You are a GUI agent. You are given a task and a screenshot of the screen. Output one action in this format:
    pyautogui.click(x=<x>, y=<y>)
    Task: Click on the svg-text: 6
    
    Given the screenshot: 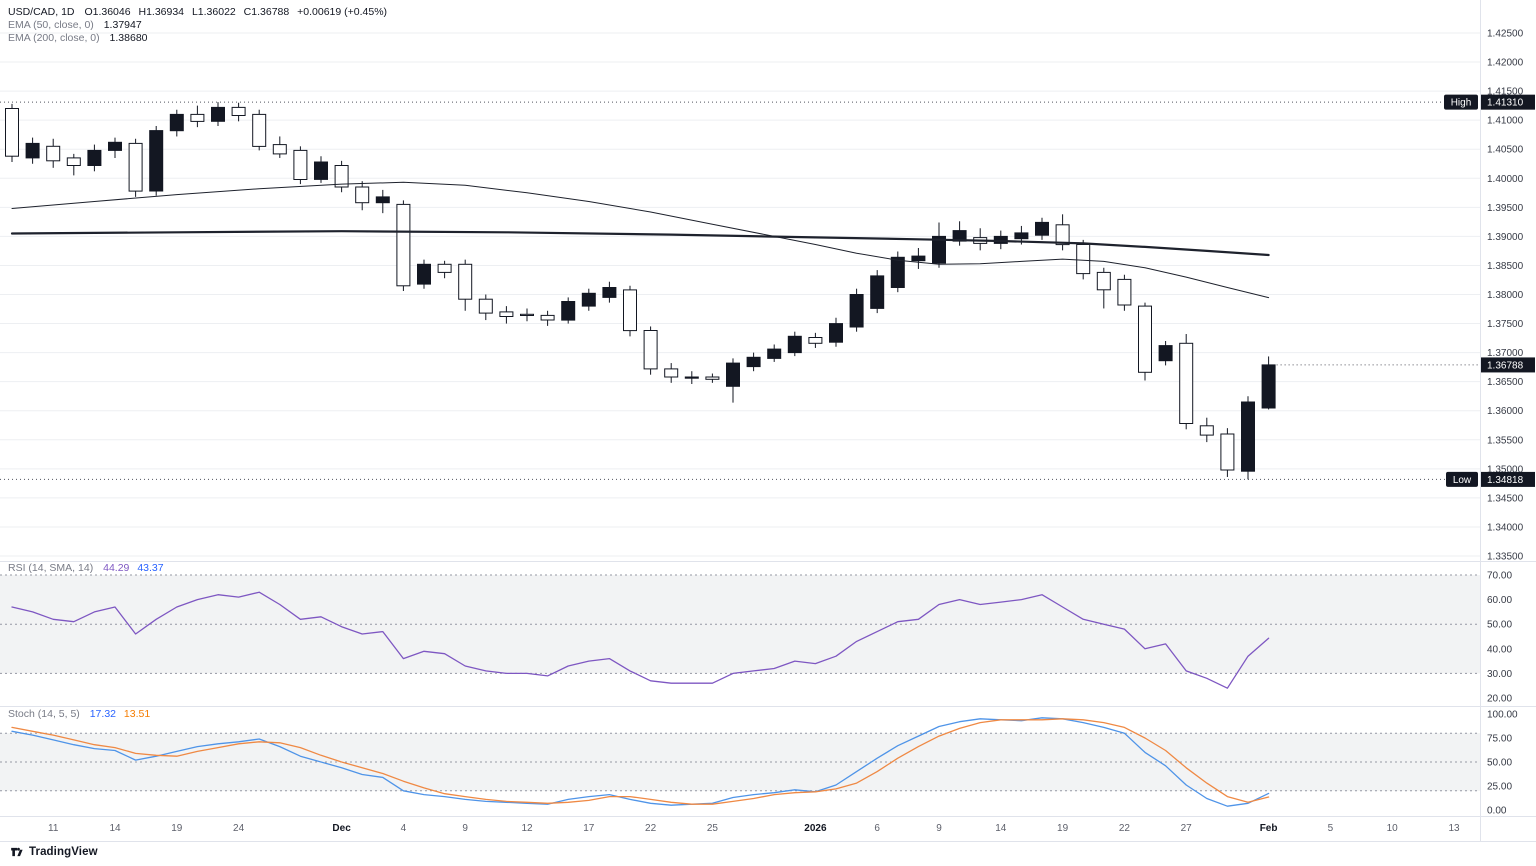 What is the action you would take?
    pyautogui.click(x=877, y=828)
    